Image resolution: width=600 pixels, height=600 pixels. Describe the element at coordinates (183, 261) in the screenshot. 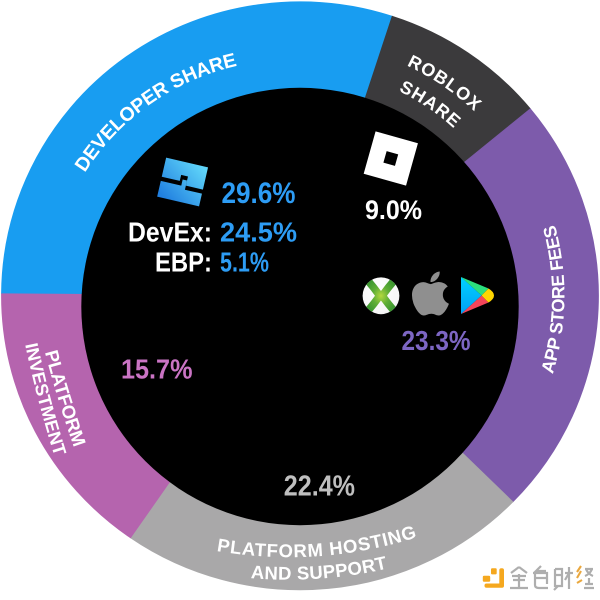

I see `svg-text: EBP:` at that location.